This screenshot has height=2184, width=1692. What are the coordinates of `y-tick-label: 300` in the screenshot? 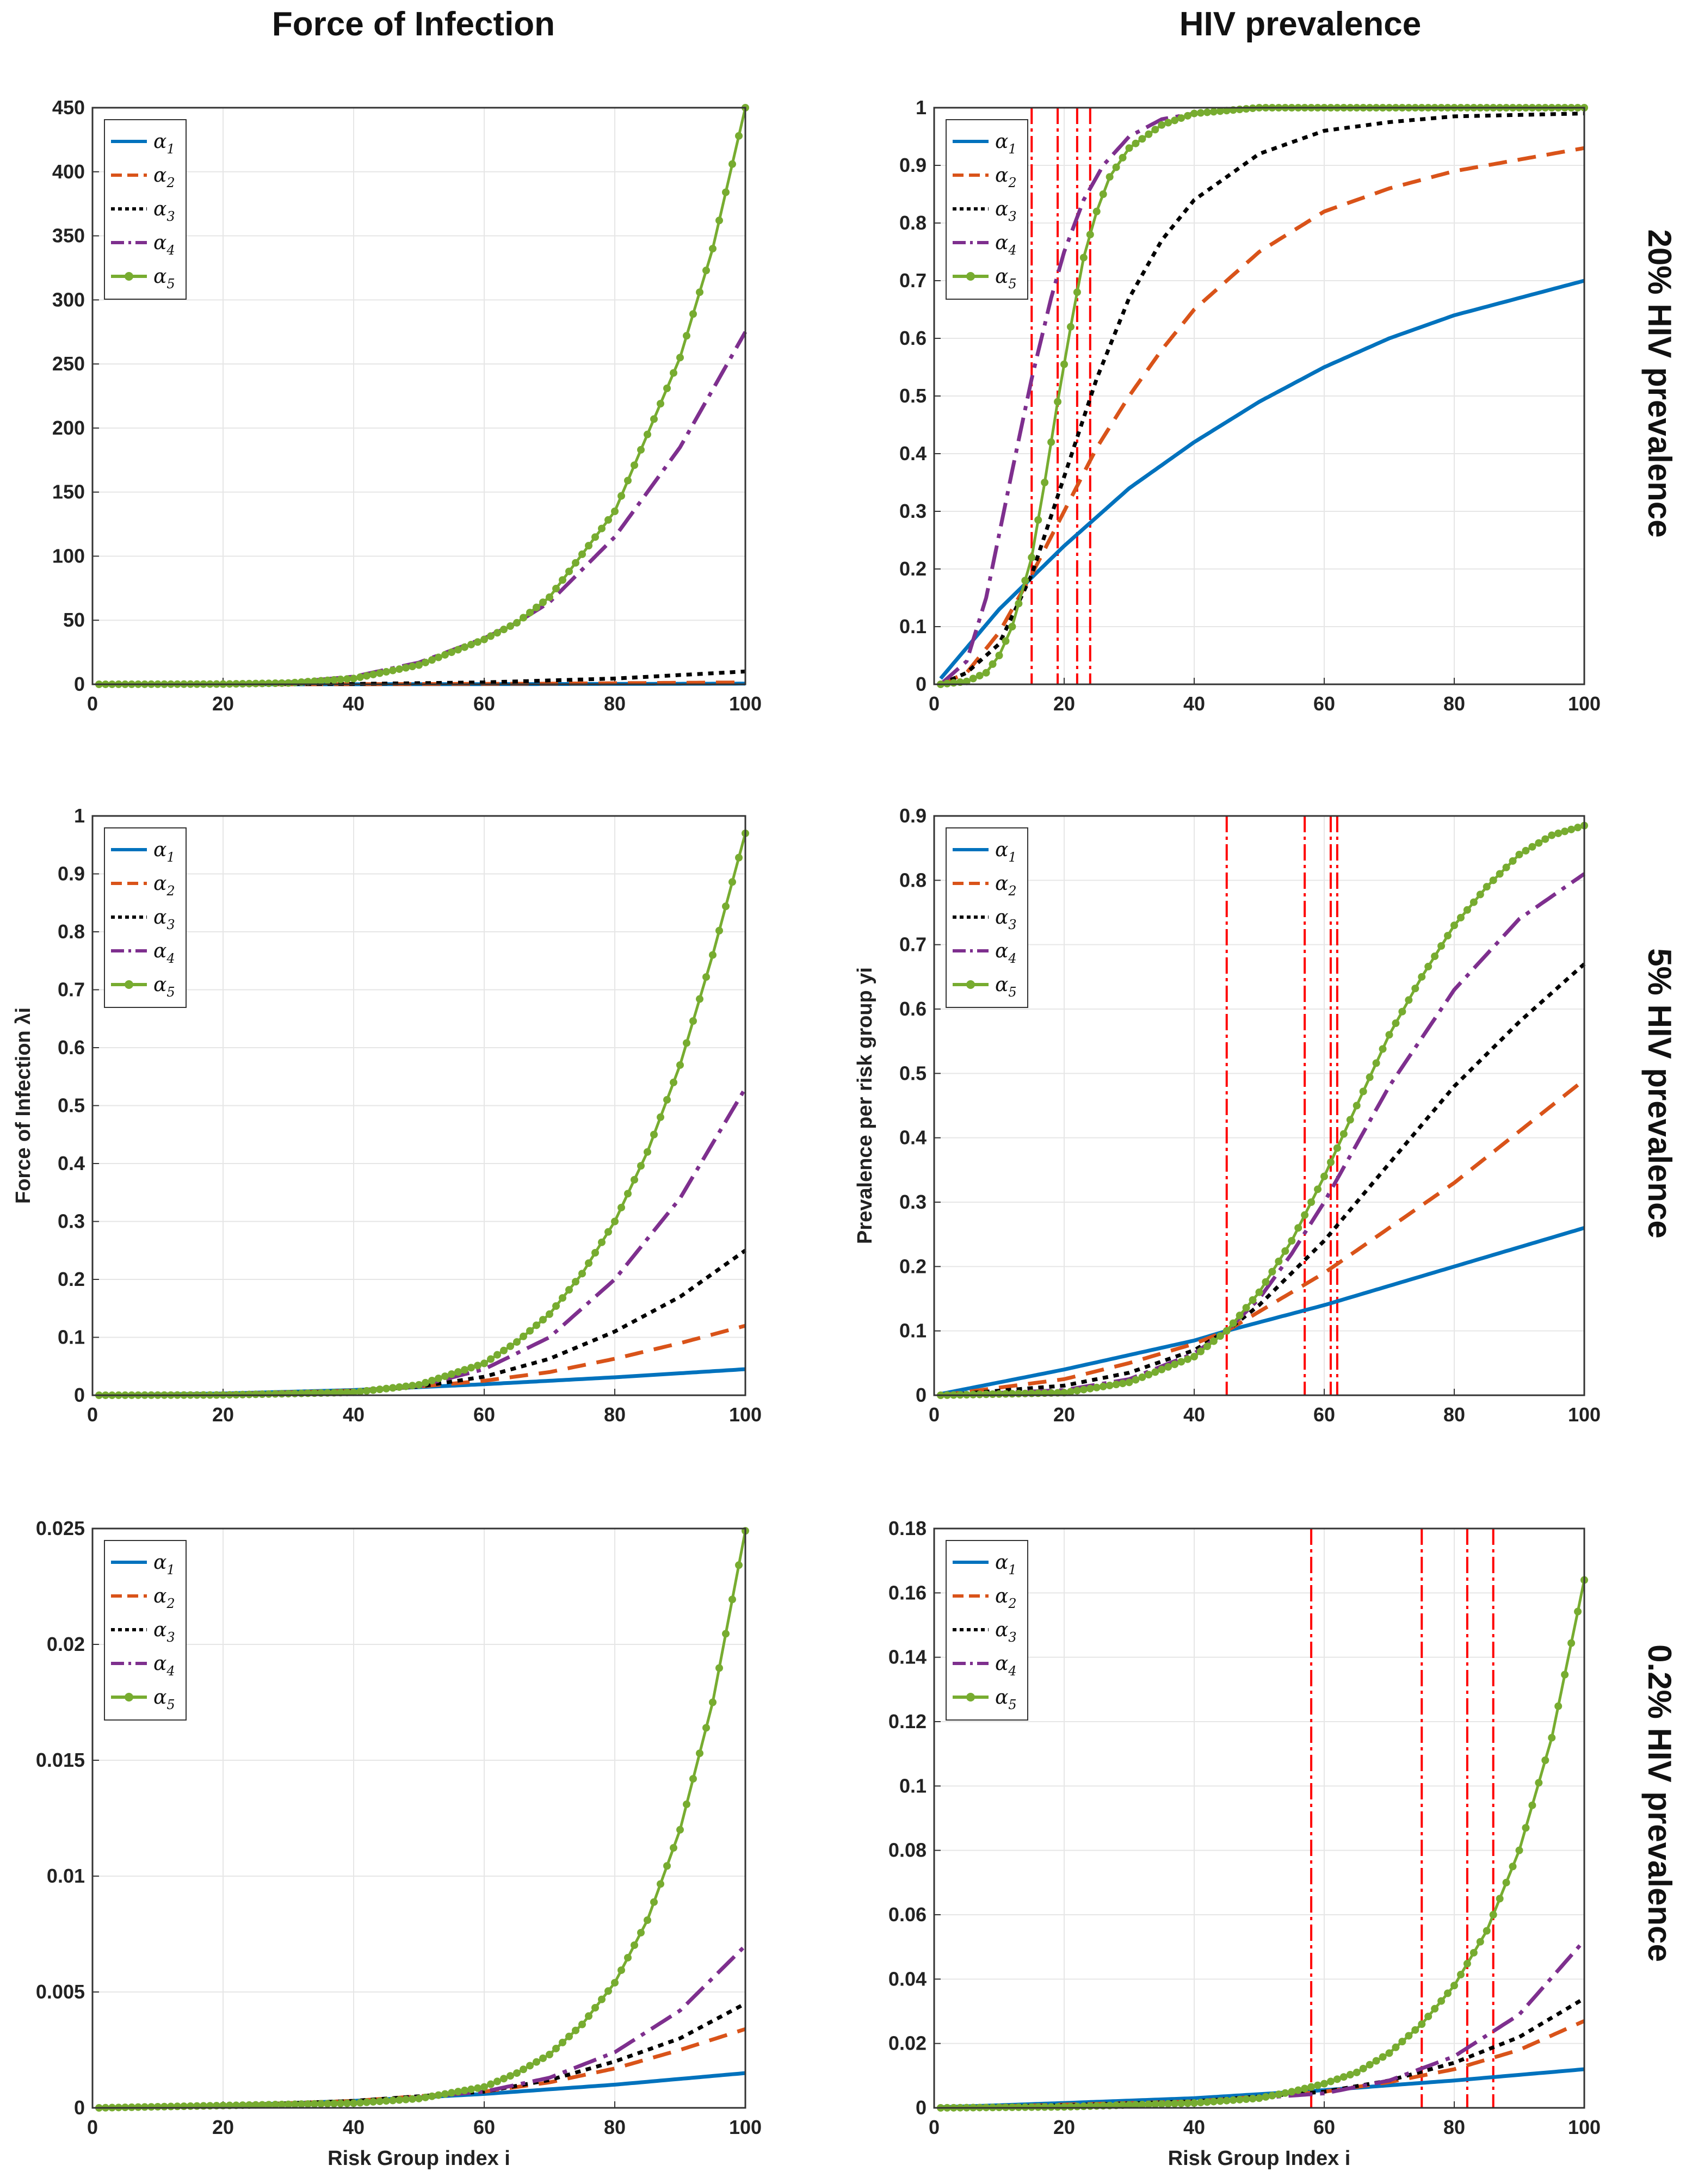 It's located at (68, 299).